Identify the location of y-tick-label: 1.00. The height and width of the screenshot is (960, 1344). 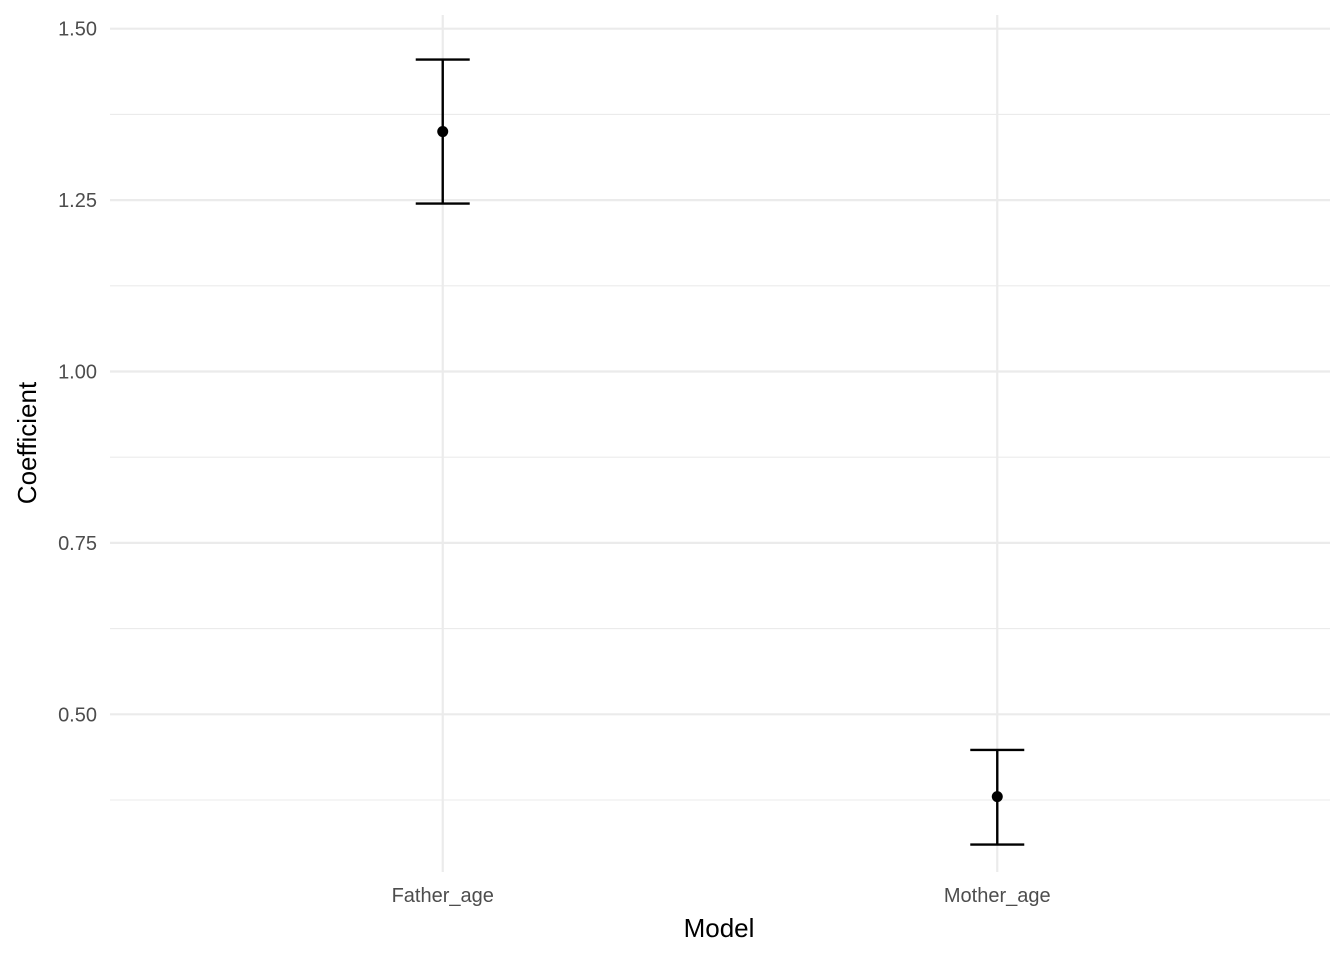
(77, 373).